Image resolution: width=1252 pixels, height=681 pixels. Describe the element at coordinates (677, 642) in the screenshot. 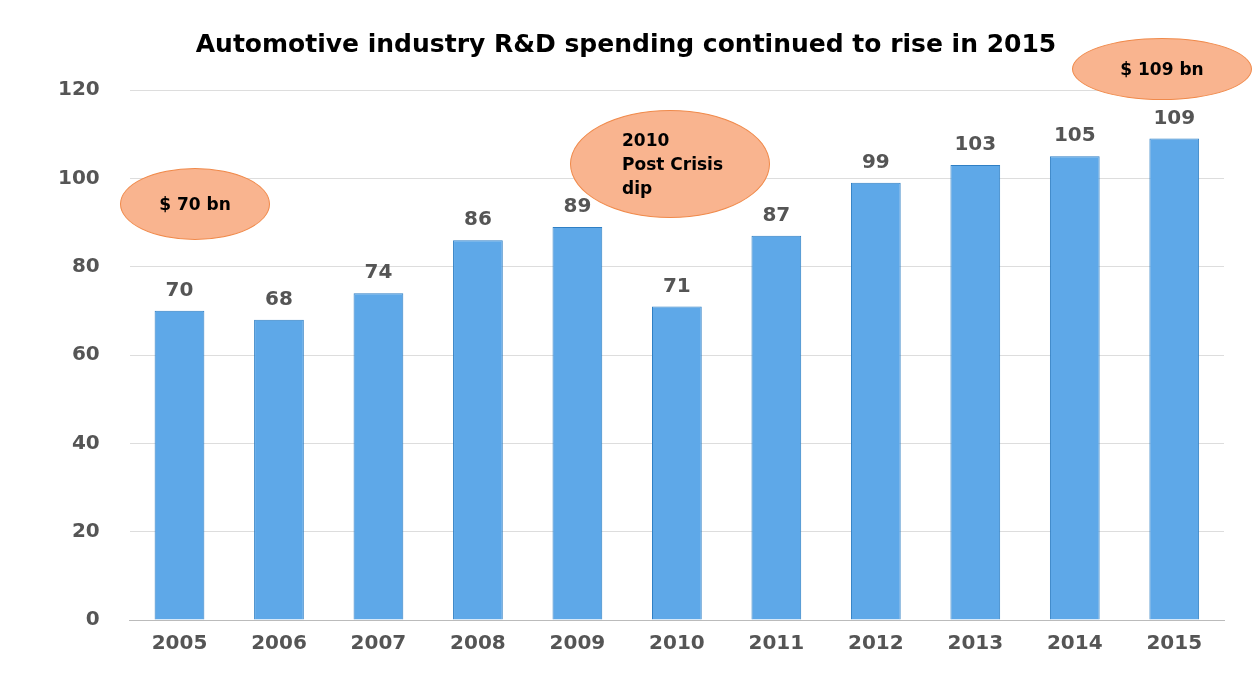

I see `x-tick-label: 2010` at that location.